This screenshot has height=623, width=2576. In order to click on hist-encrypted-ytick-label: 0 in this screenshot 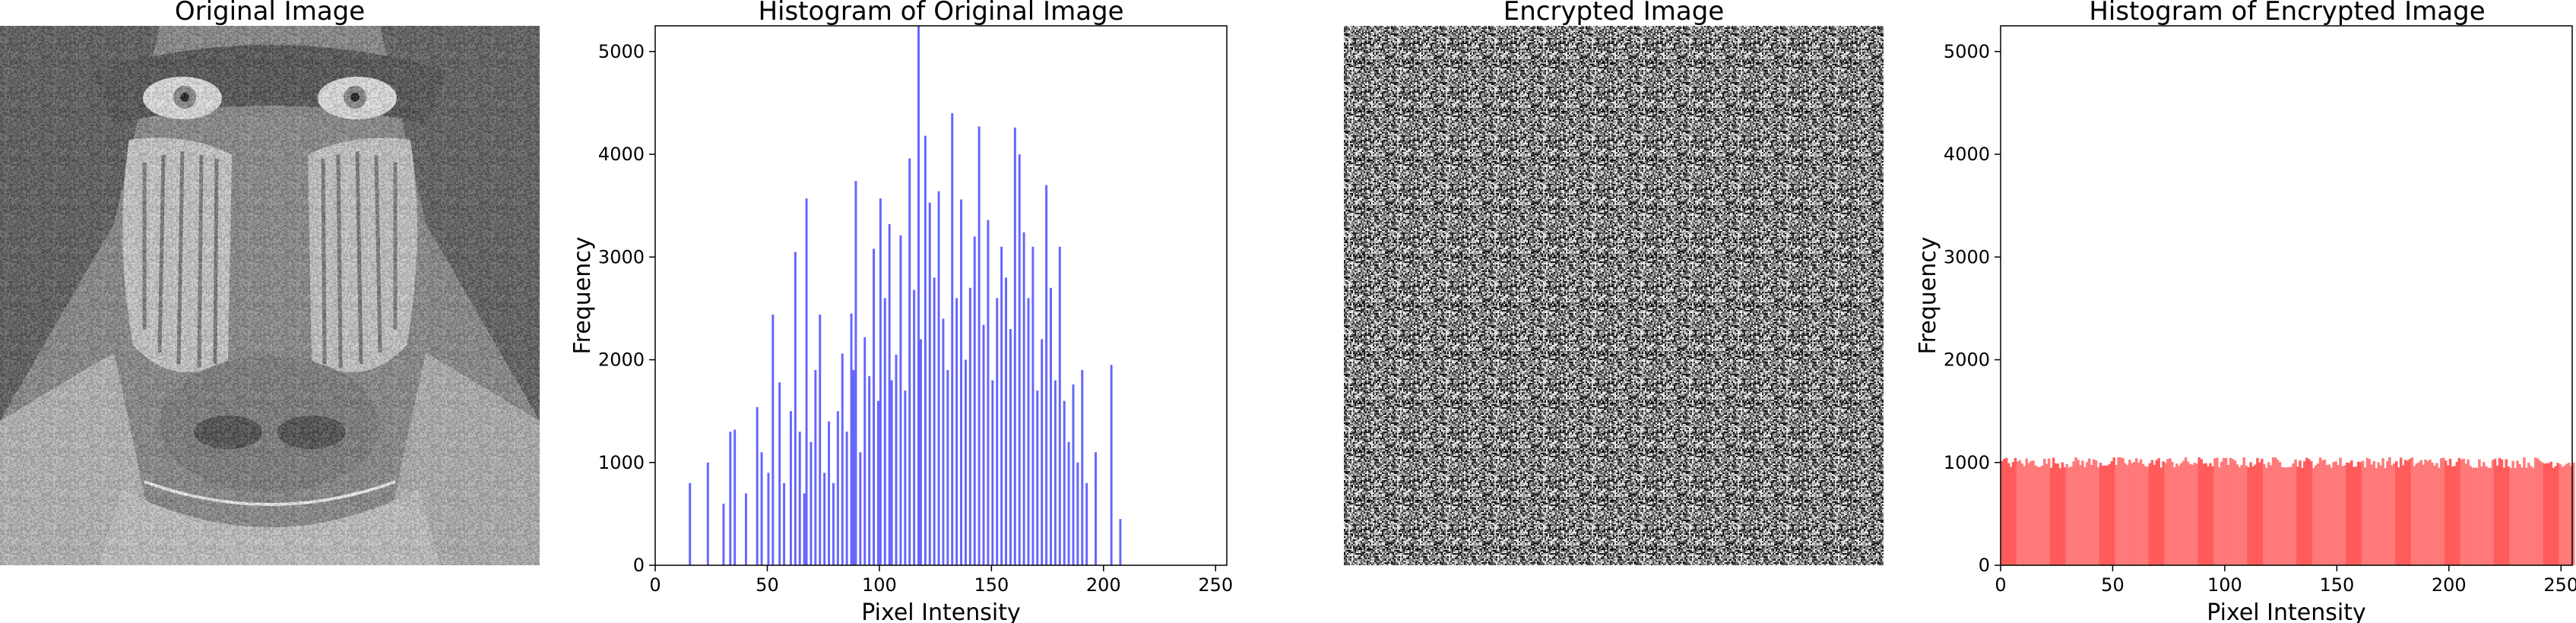, I will do `click(1985, 565)`.